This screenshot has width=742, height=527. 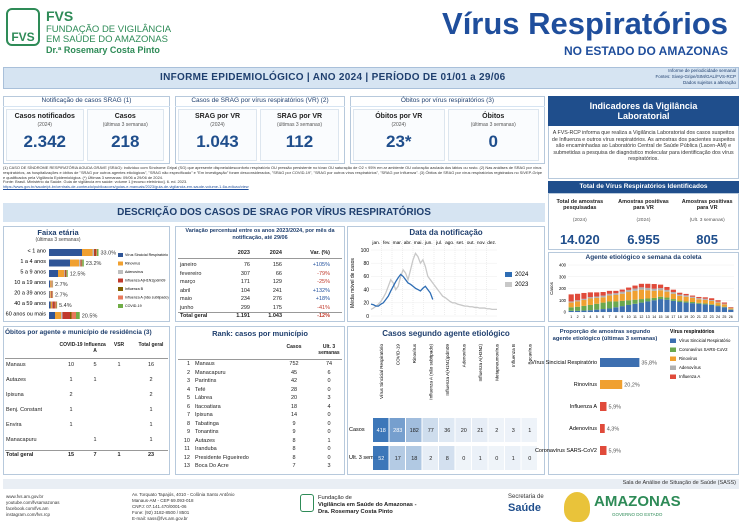 I want to click on x-tick-label: 25, so click(x=724, y=317).